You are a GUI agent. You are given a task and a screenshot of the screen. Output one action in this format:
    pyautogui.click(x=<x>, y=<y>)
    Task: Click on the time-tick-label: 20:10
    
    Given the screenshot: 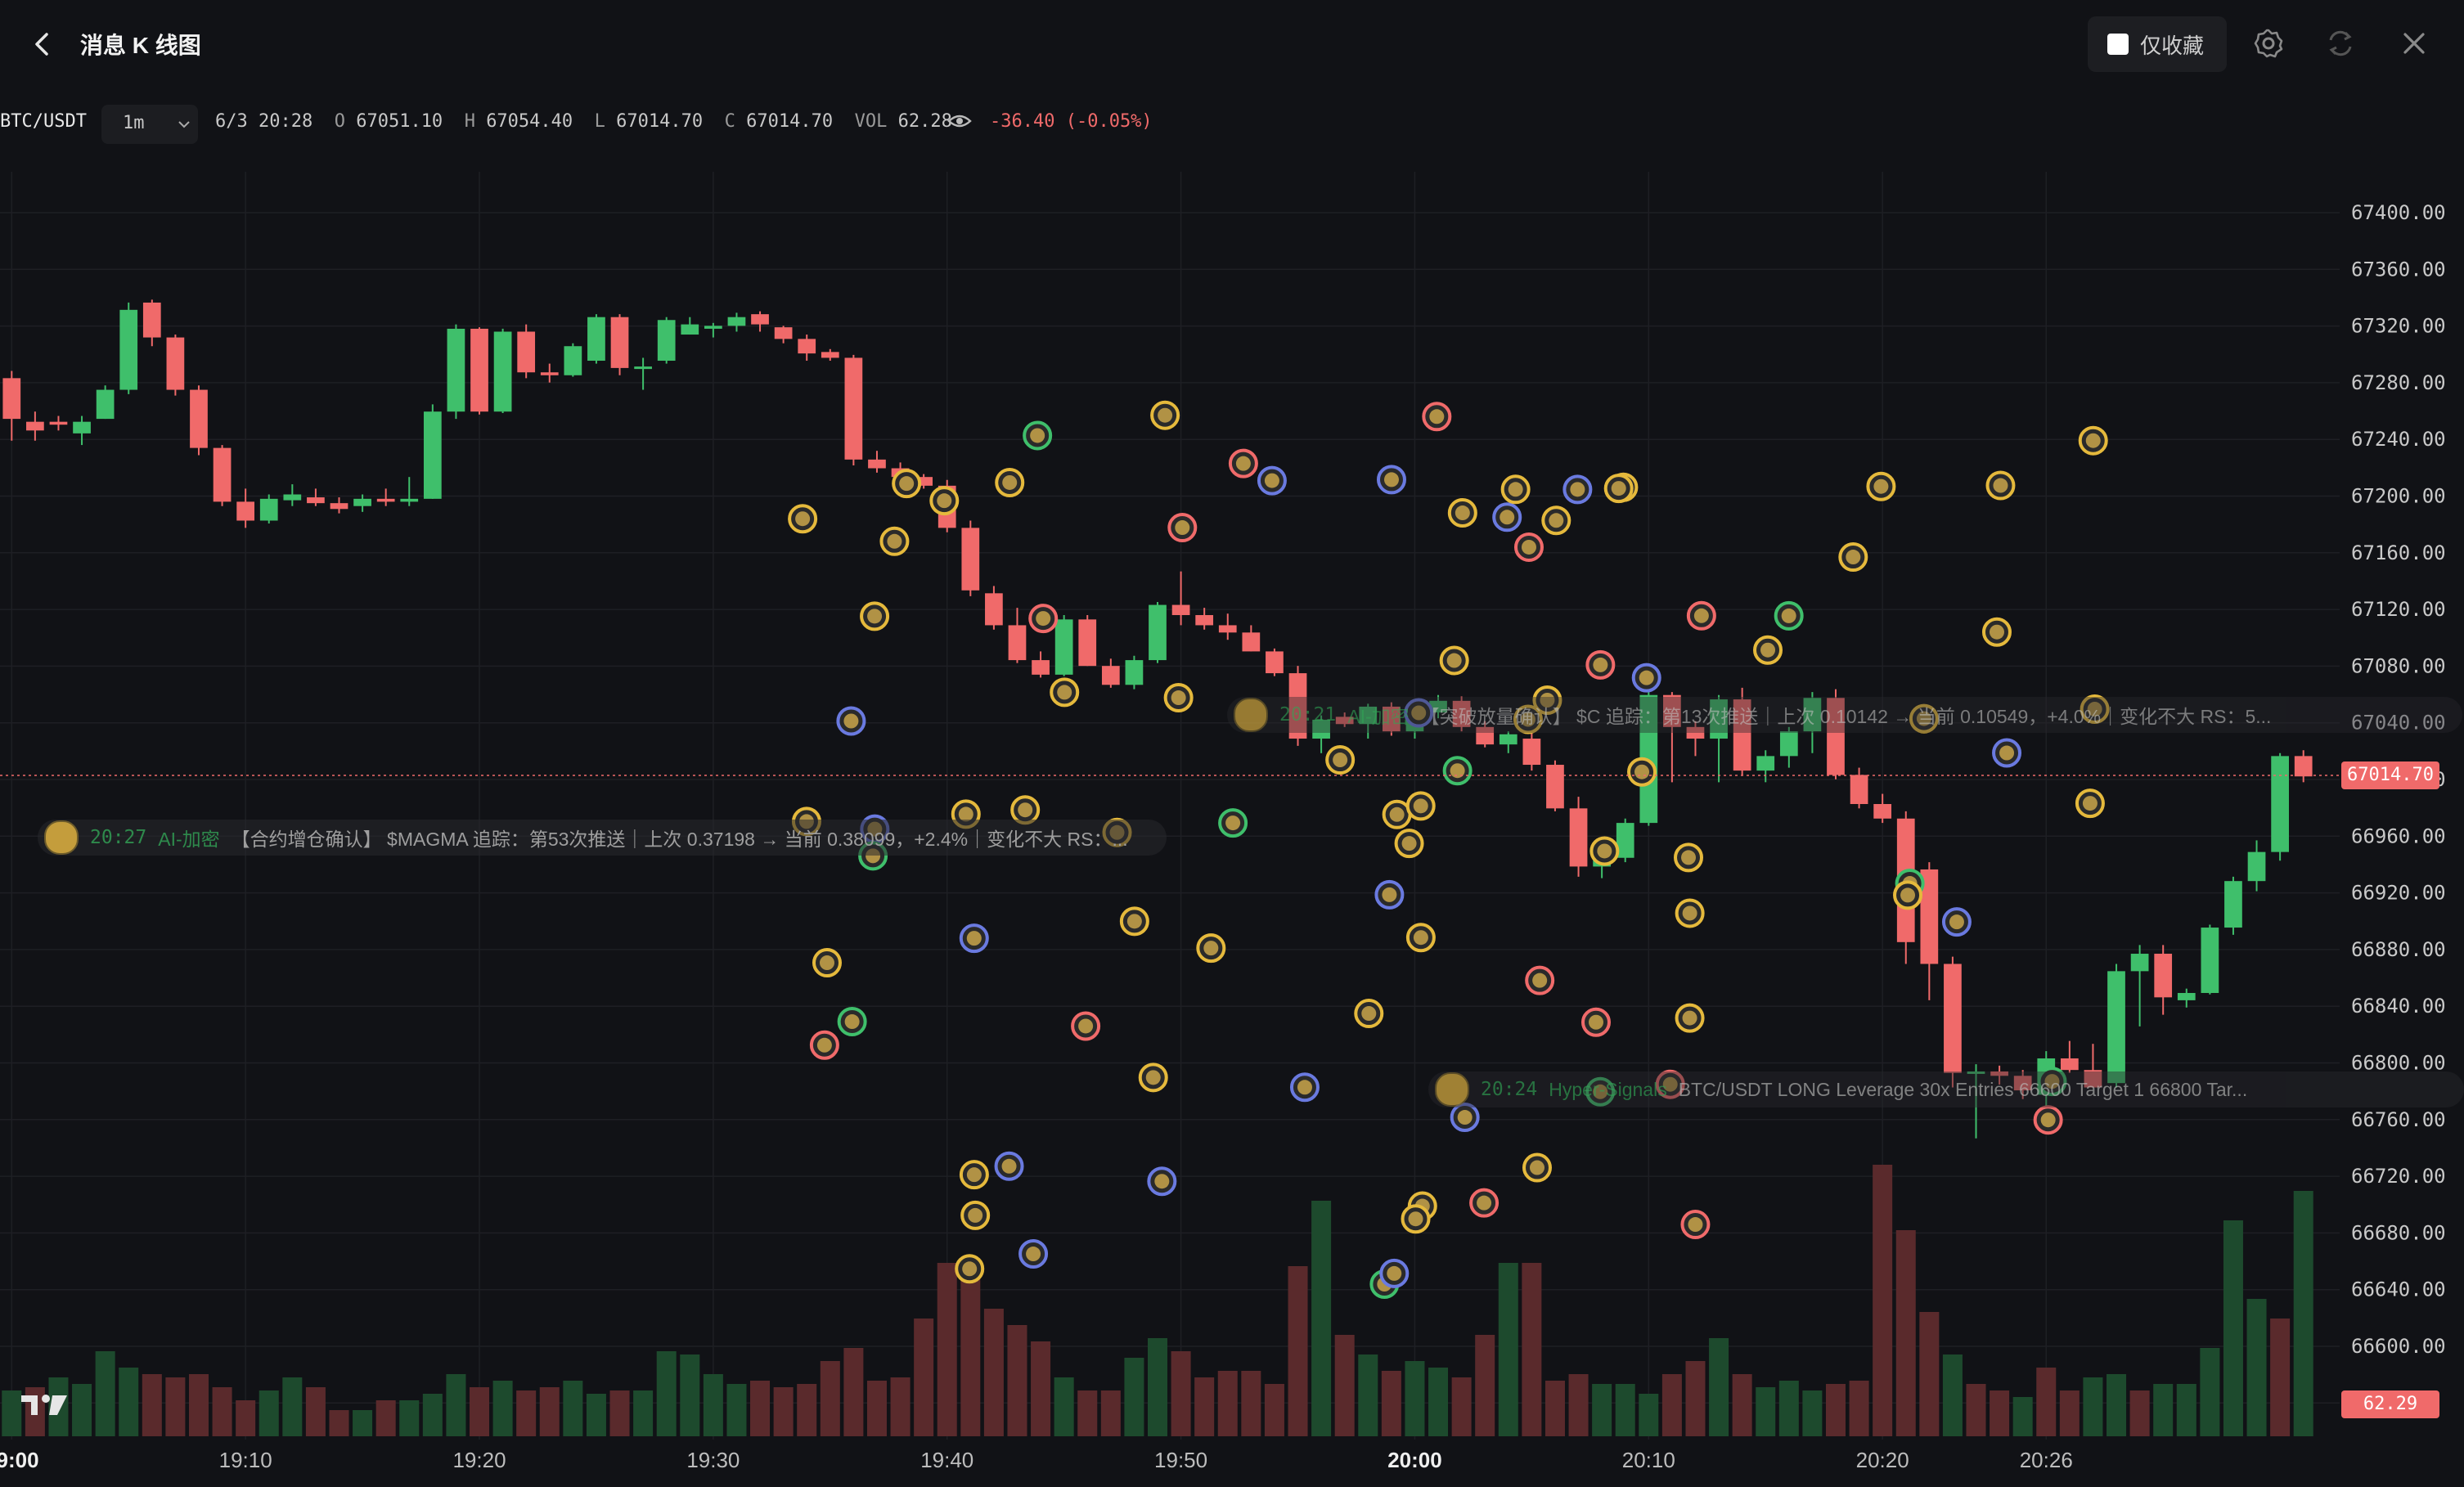 What is the action you would take?
    pyautogui.click(x=1648, y=1460)
    